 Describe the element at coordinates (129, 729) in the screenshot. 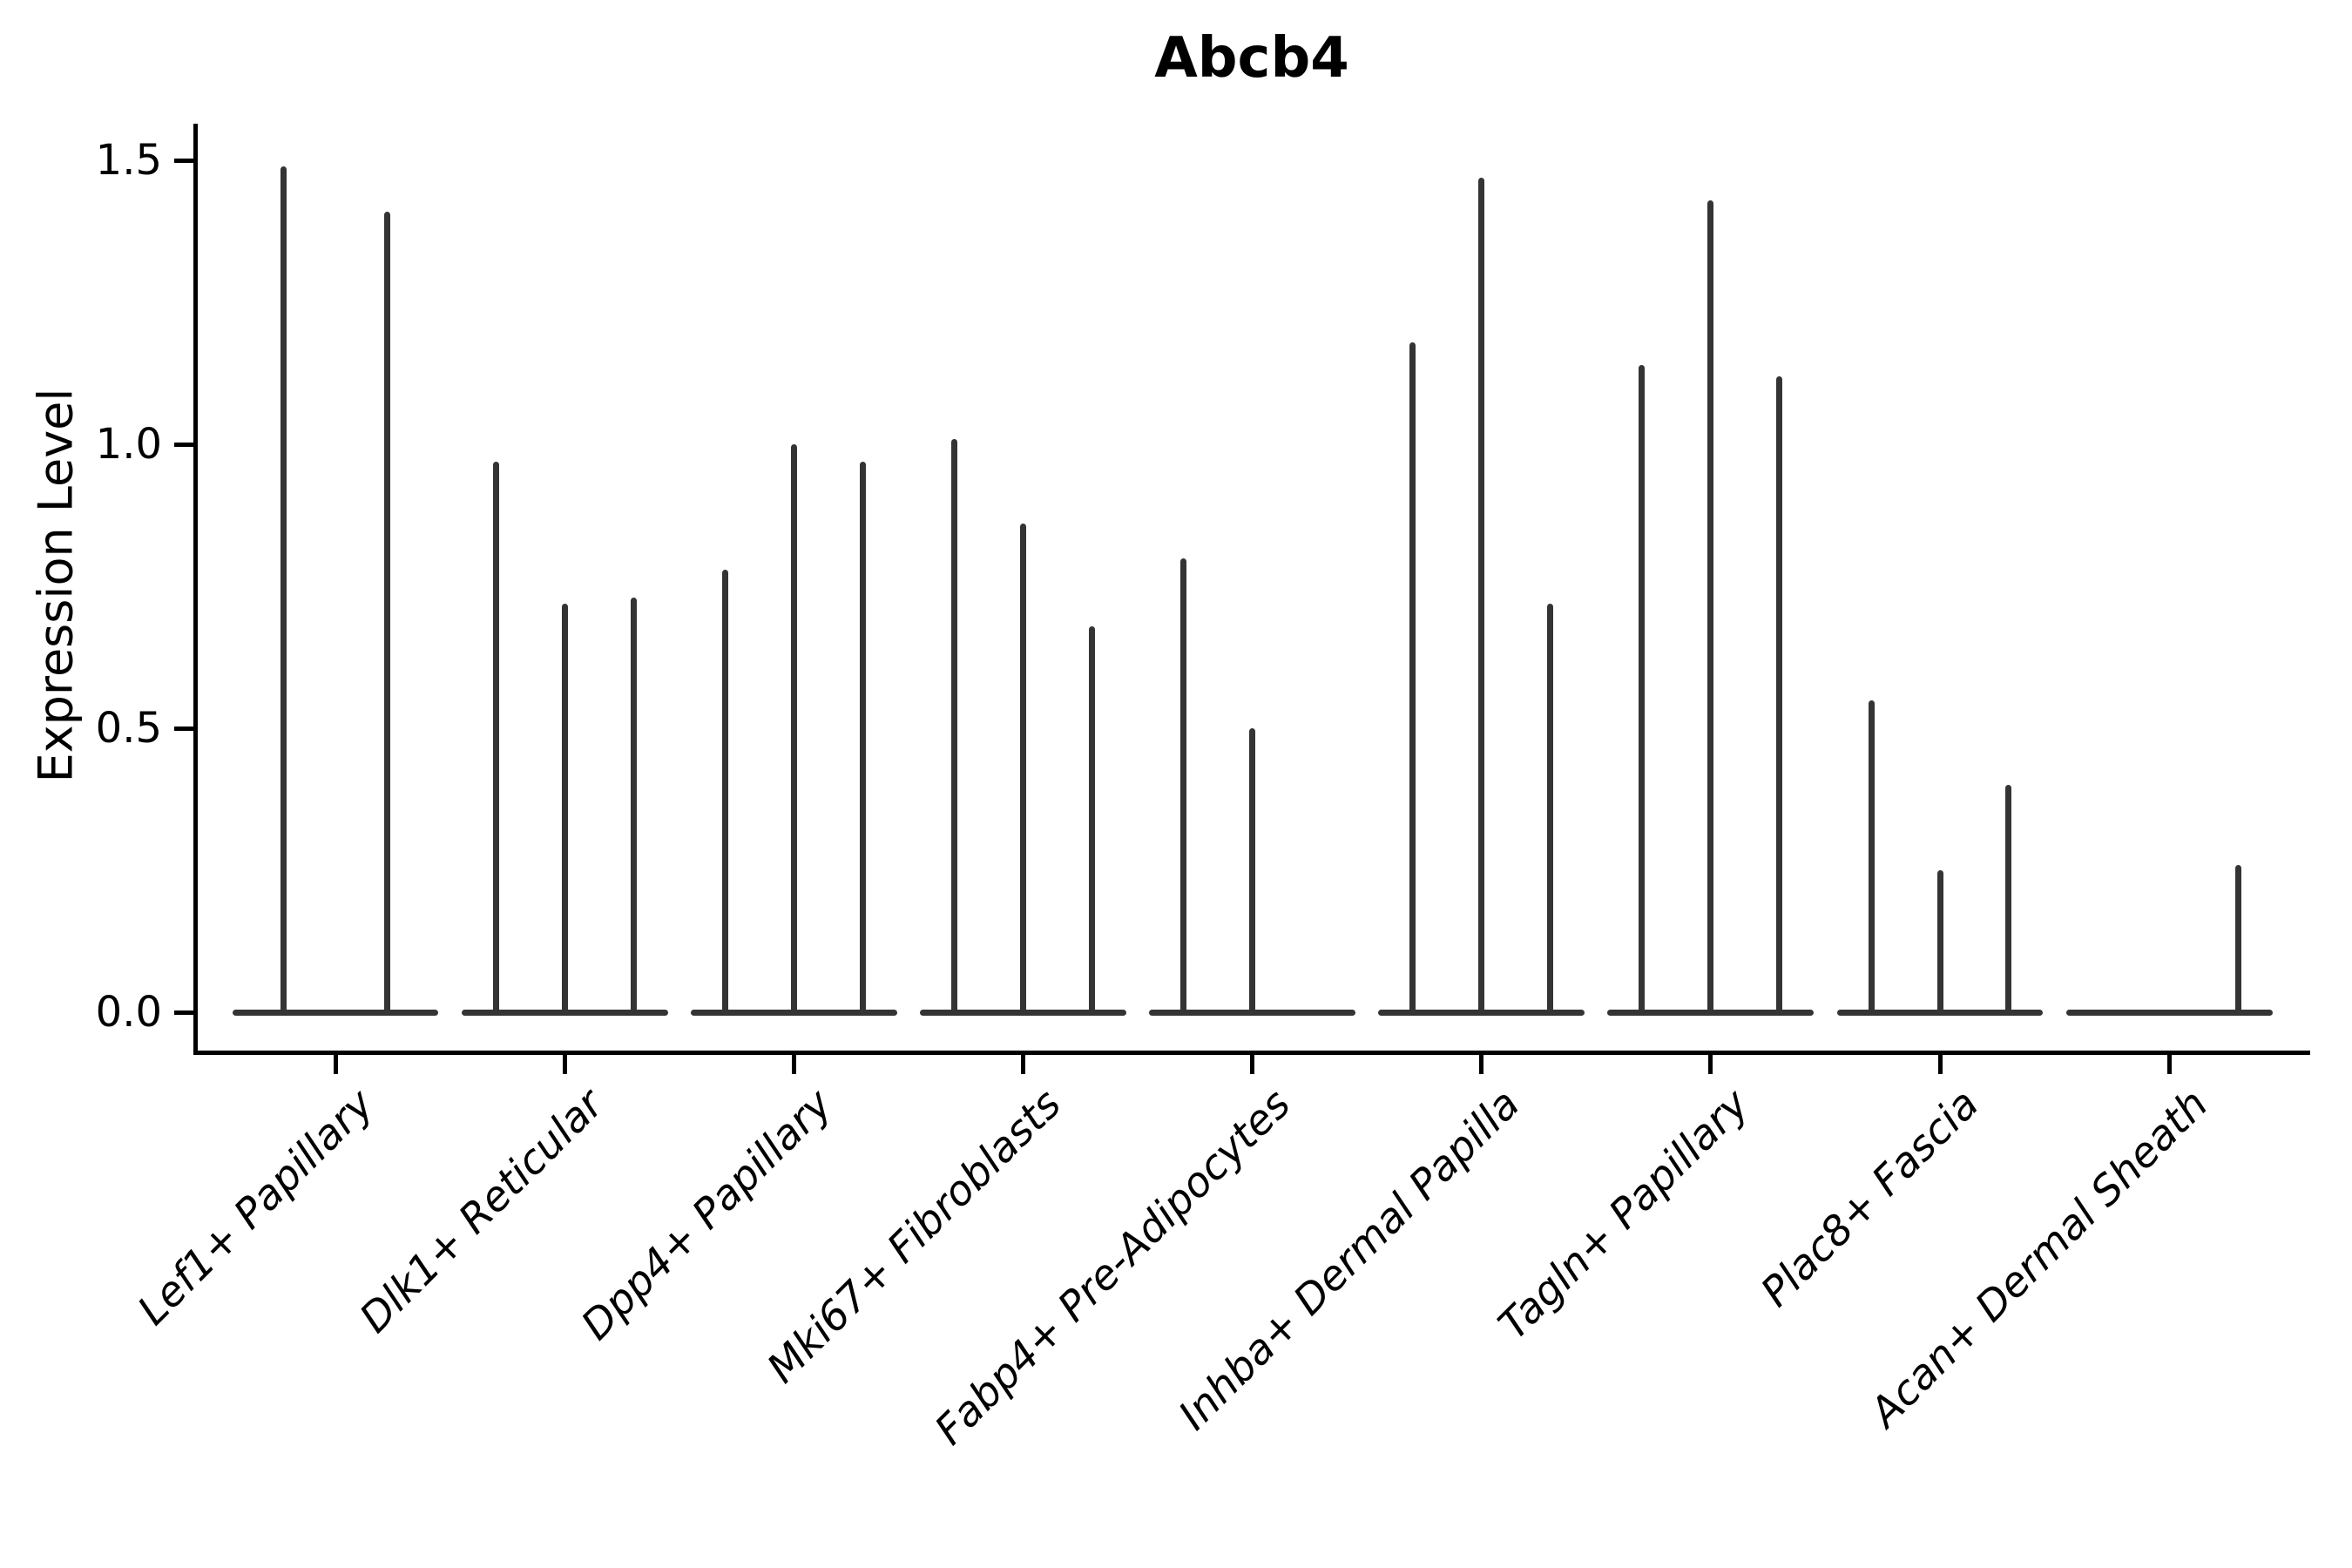

I see `y-tick-label: 0.5` at that location.